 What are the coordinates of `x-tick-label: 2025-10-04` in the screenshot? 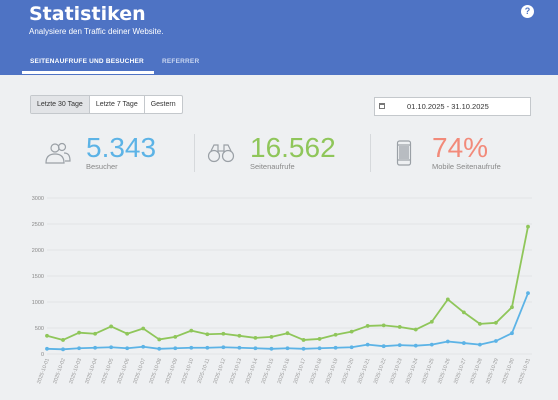 It's located at (91, 371).